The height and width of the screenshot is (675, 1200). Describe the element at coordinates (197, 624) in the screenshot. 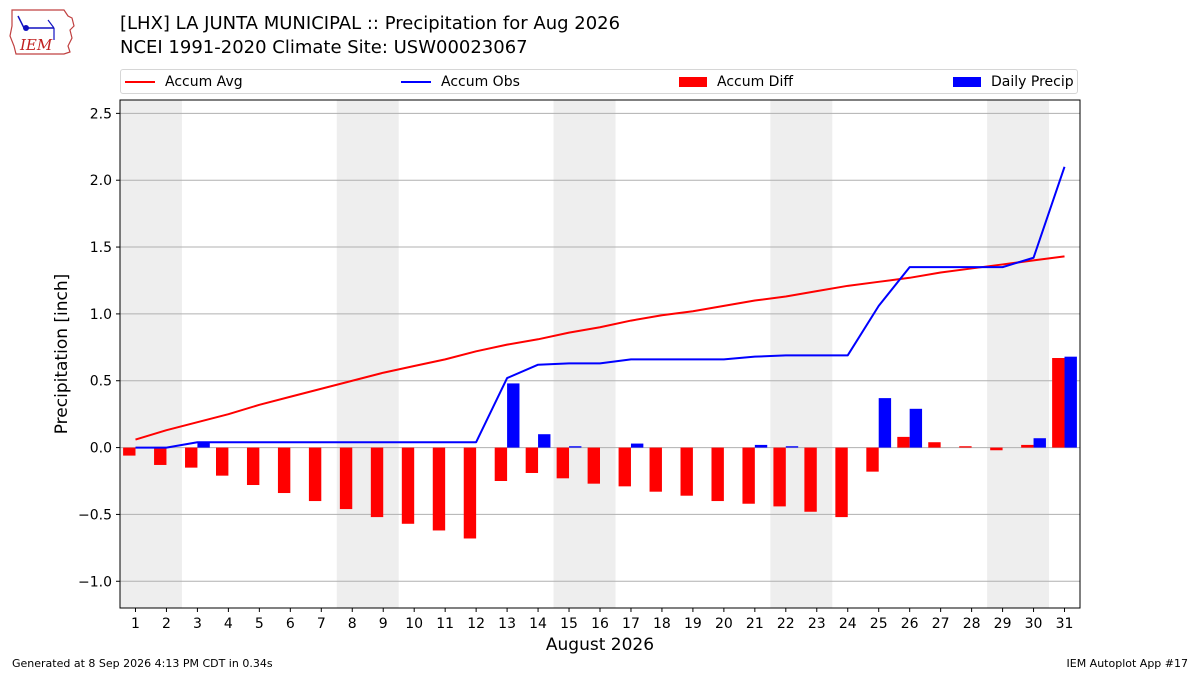

I see `x-tick-label: 3` at that location.